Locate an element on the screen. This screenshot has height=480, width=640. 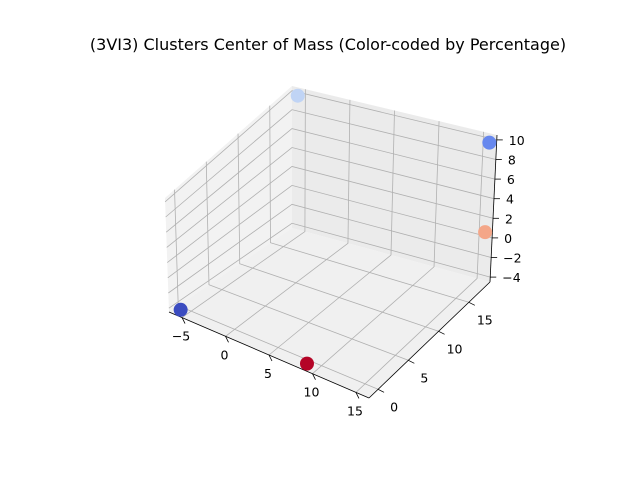
x-tick-label: 5 is located at coordinates (268, 373).